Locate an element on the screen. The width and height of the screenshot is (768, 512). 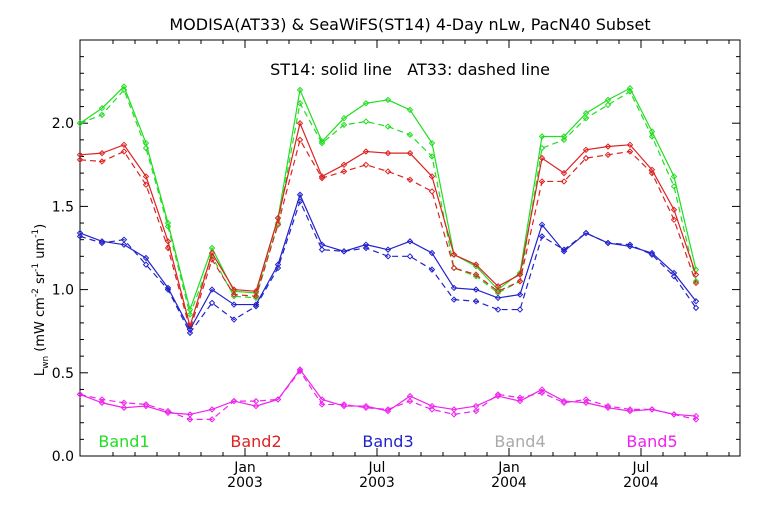
y-axis-units-close: ) is located at coordinates (40, 226).